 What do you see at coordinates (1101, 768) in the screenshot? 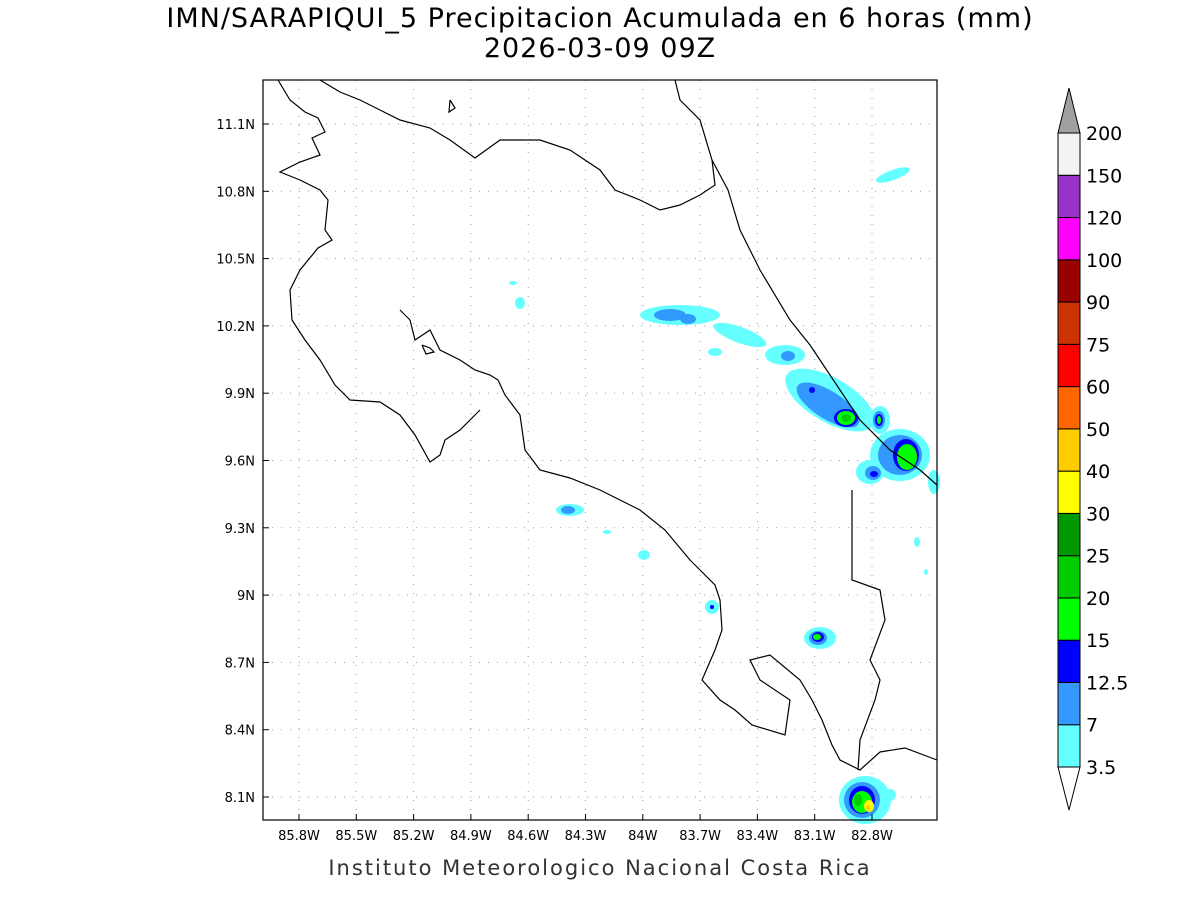
I see `colorbar-label: 3.5` at bounding box center [1101, 768].